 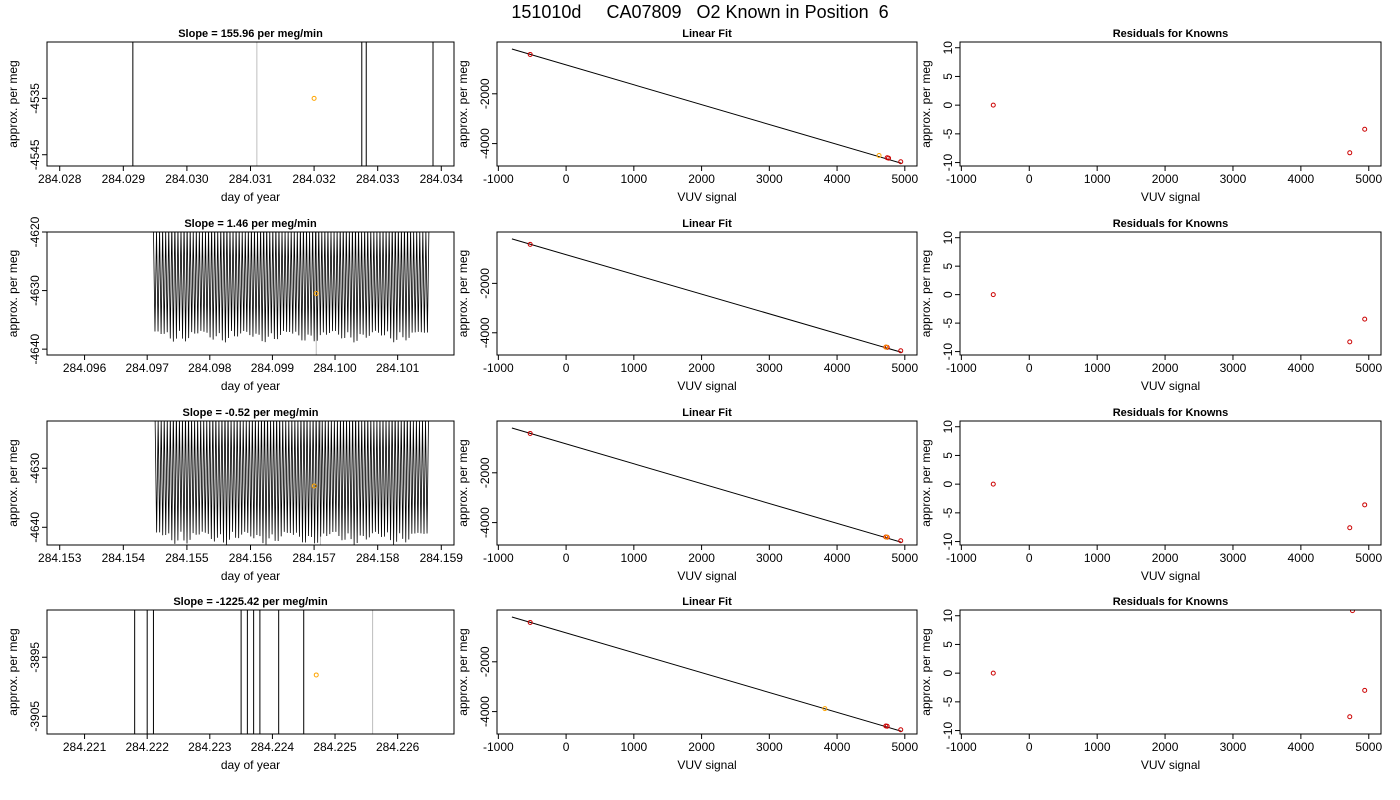 What do you see at coordinates (398, 747) in the screenshot?
I see `x-tick-label: 284.226` at bounding box center [398, 747].